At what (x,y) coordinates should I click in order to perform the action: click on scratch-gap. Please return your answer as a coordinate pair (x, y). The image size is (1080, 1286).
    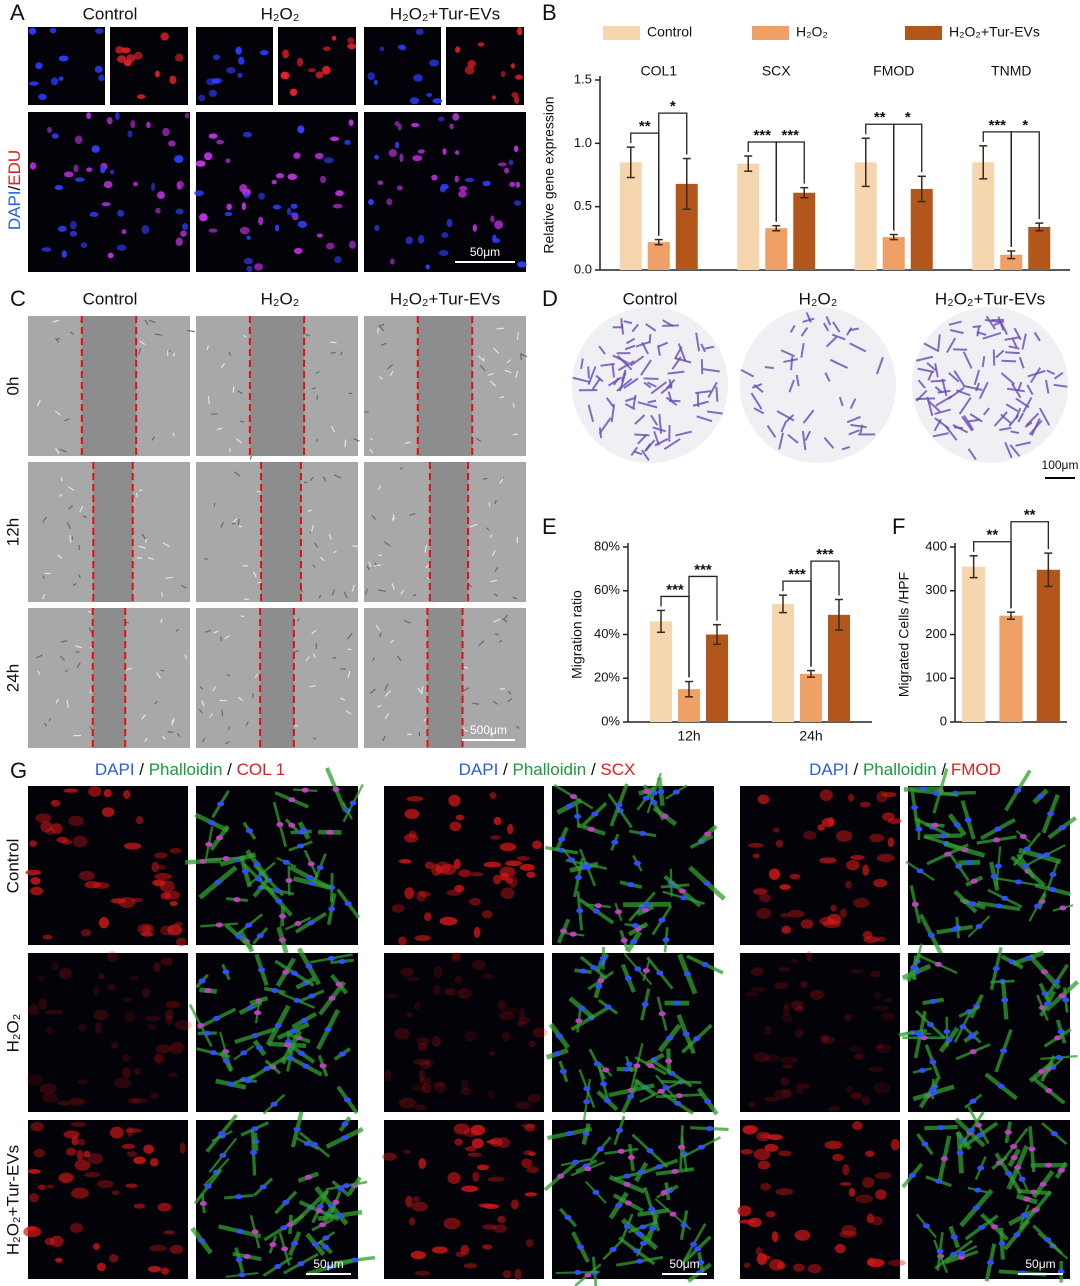
    Looking at the image, I should click on (109, 678).